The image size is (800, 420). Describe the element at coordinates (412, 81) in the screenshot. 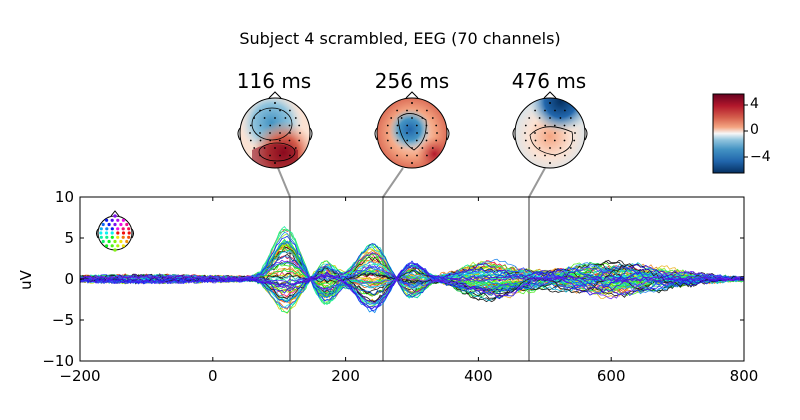

I see `topomap-label-2: 256 ms` at that location.